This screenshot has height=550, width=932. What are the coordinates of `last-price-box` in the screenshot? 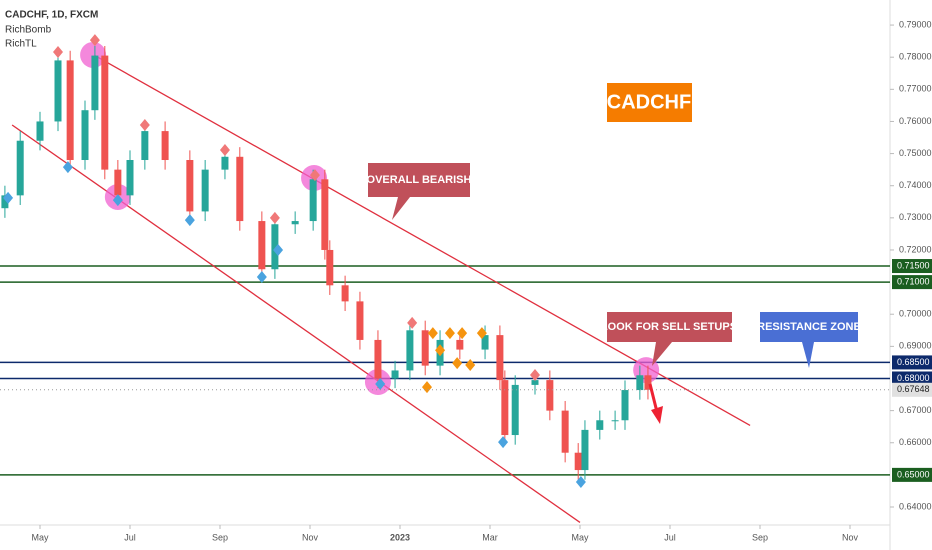 It's located at (912, 389).